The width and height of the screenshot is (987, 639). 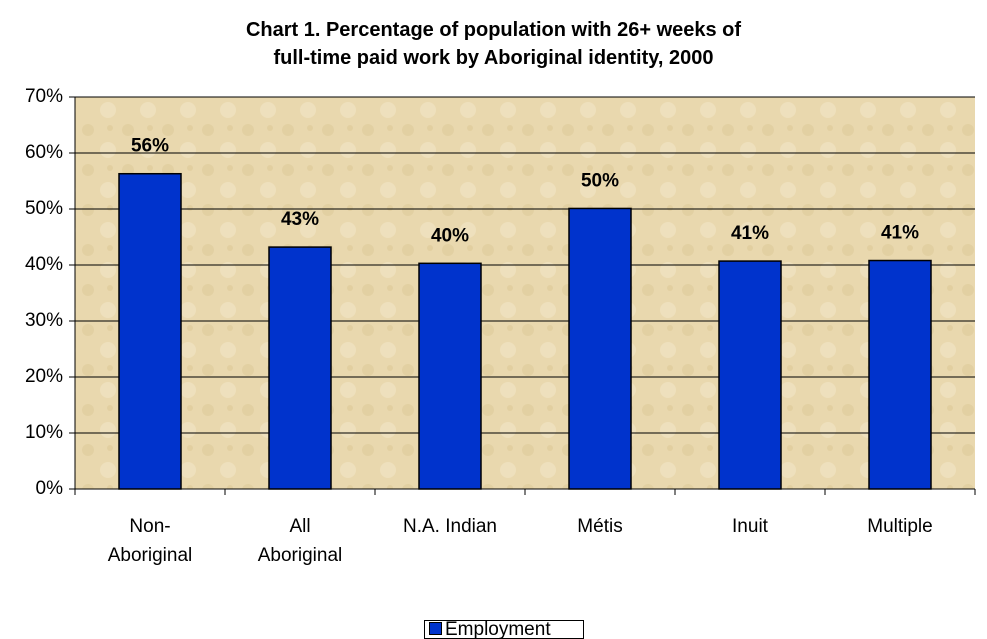 I want to click on x-tick-label: Inuit, so click(x=750, y=526).